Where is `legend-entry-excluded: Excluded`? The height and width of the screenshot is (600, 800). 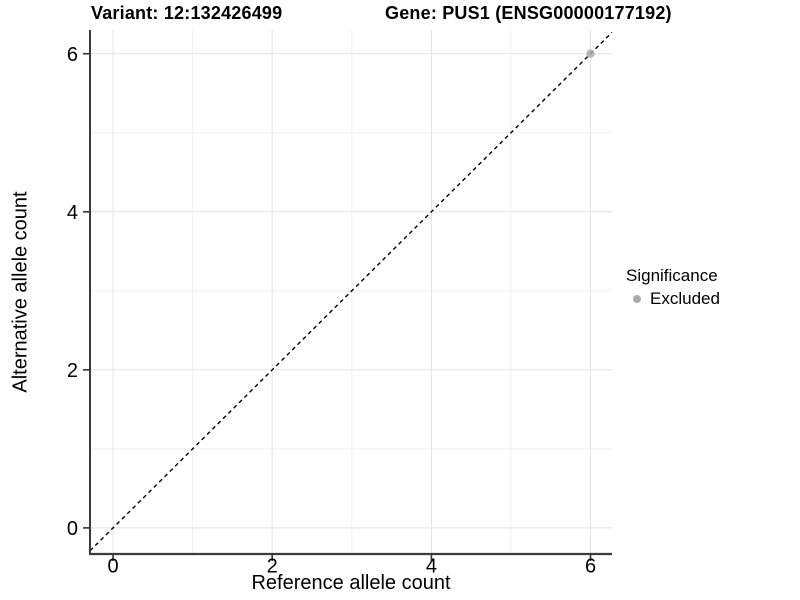 legend-entry-excluded: Excluded is located at coordinates (673, 299).